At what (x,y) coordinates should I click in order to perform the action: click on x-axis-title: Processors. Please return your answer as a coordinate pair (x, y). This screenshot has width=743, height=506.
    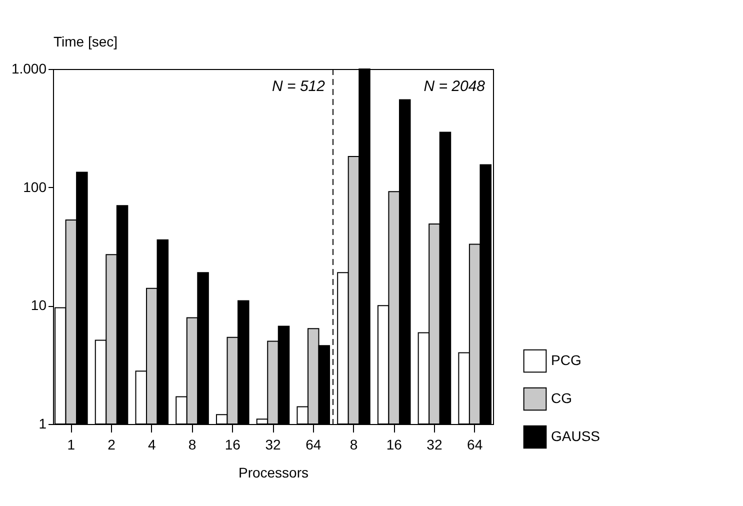
    Looking at the image, I should click on (273, 472).